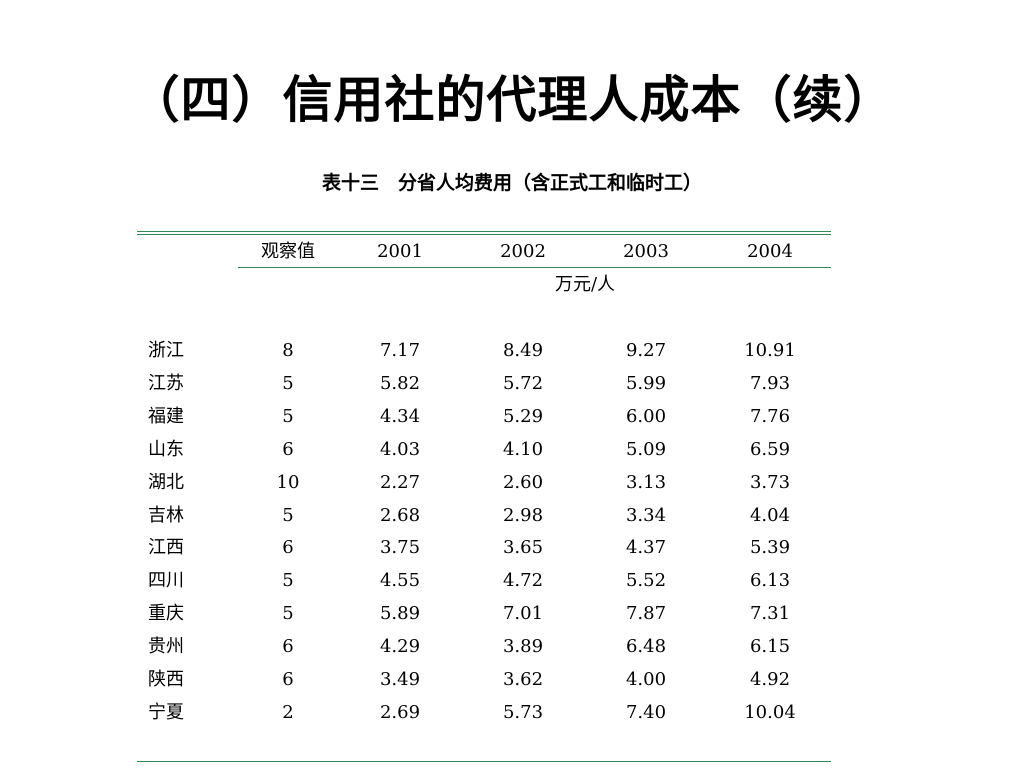 This screenshot has height=768, width=1024. What do you see at coordinates (523, 613) in the screenshot?
I see `value-2002-cell: 7.01` at bounding box center [523, 613].